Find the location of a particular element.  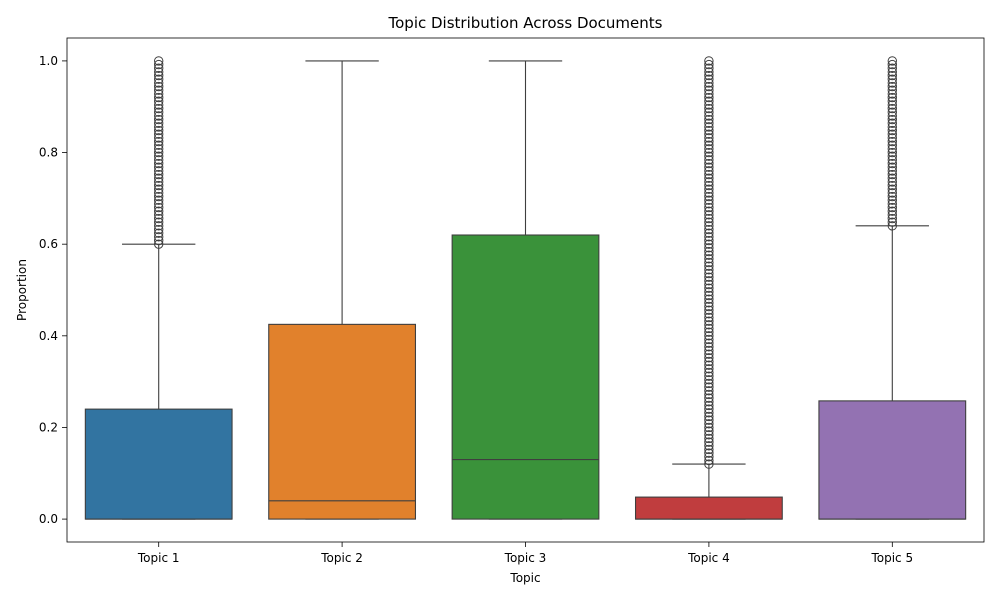

chart-title: Topic Distribution Across Documents is located at coordinates (525, 23).